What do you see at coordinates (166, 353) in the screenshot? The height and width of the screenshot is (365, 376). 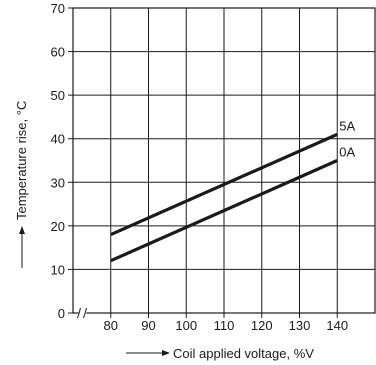 I see `x-axis-arrow-head` at bounding box center [166, 353].